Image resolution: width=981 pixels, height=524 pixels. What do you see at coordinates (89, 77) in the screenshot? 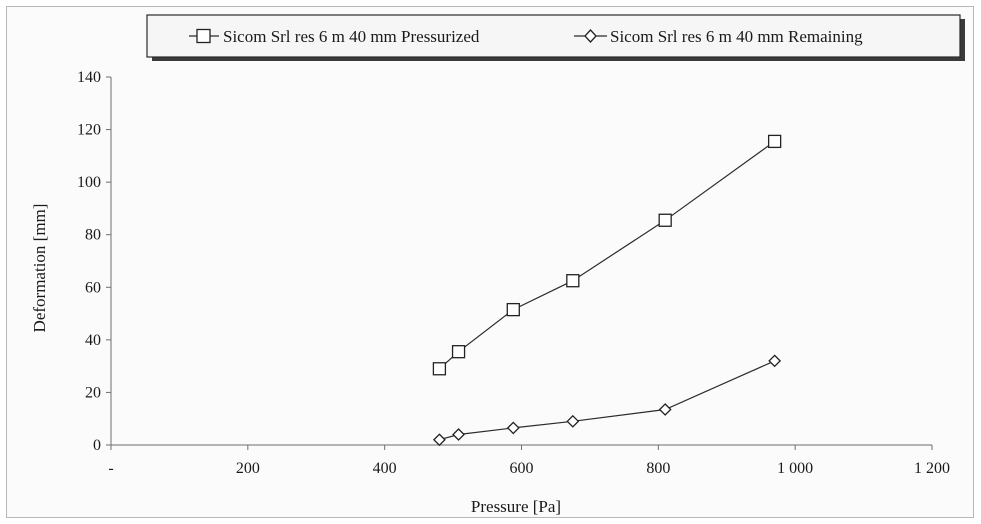
I see `y-tick-label: 140` at bounding box center [89, 77].